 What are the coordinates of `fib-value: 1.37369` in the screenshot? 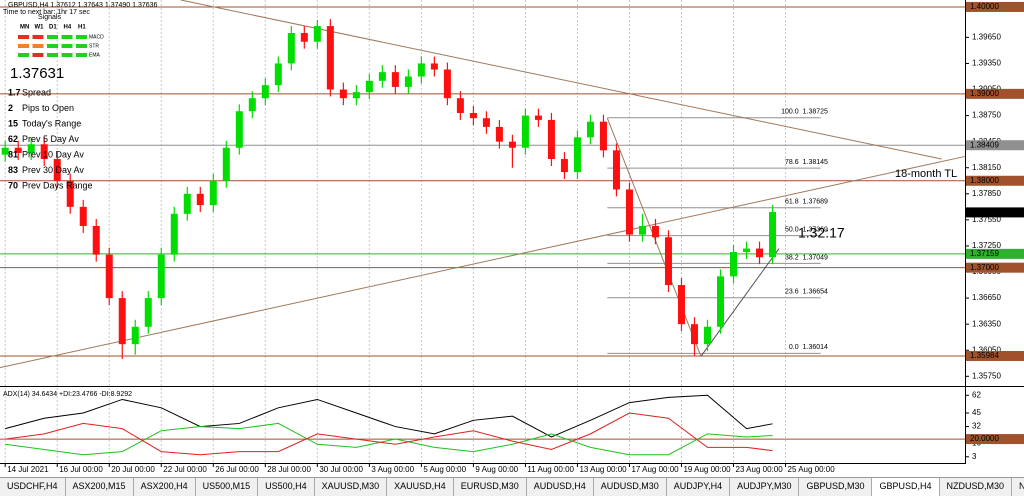 It's located at (815, 229).